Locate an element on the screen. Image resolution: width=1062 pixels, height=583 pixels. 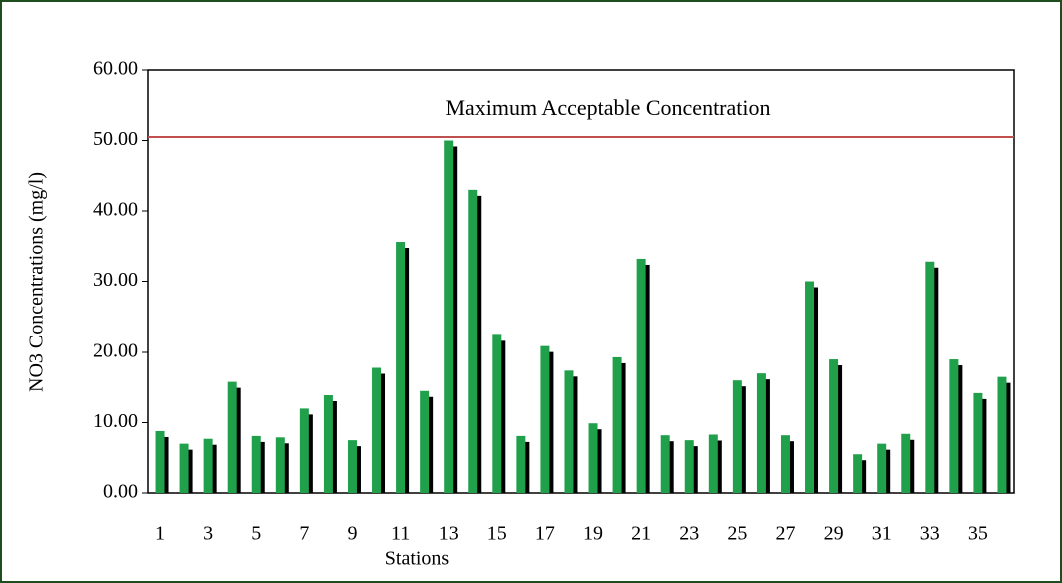
x-tick-label: 35 is located at coordinates (978, 534).